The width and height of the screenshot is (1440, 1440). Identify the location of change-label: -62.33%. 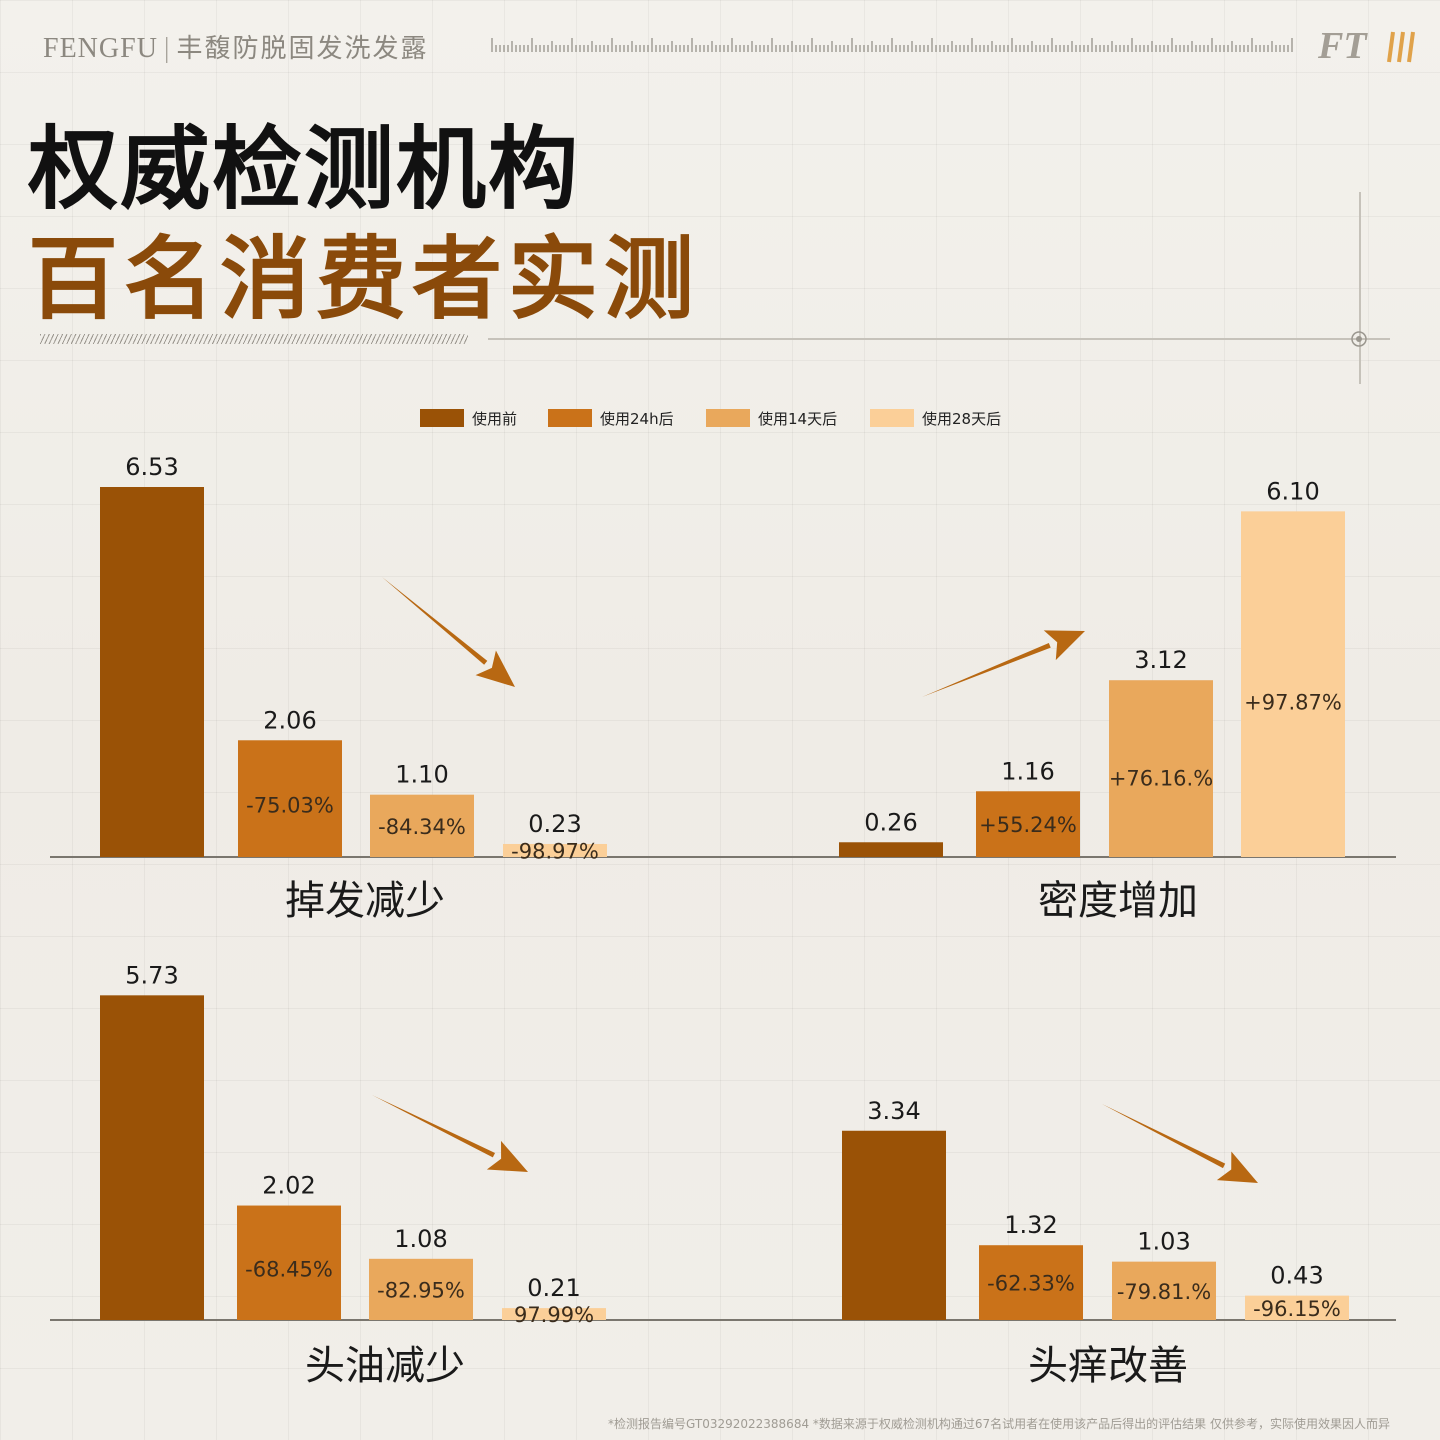
(1031, 1284).